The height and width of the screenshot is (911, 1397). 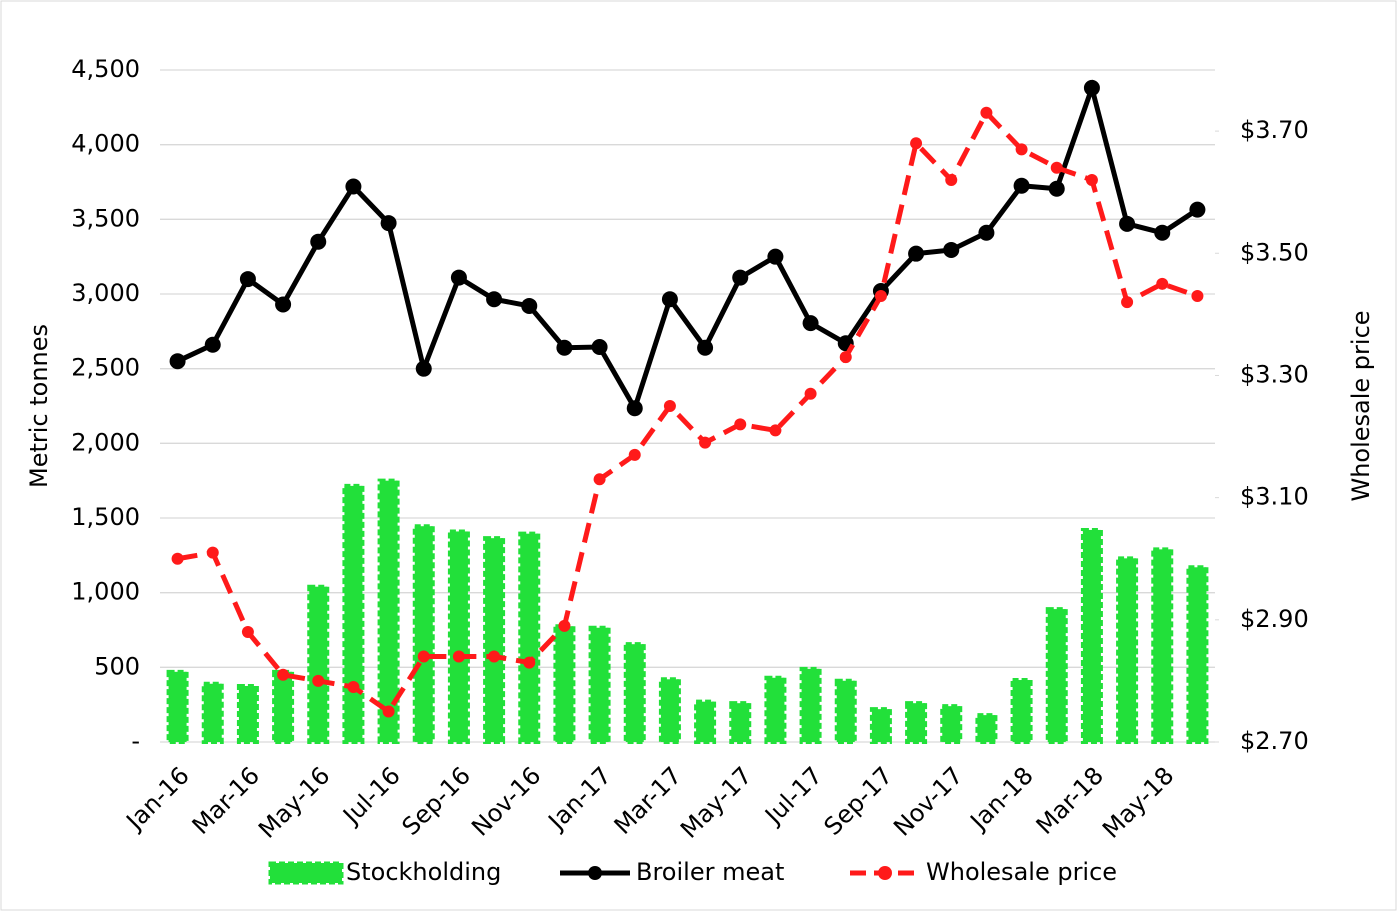 I want to click on y-tick-label: 4,000, so click(x=105, y=144).